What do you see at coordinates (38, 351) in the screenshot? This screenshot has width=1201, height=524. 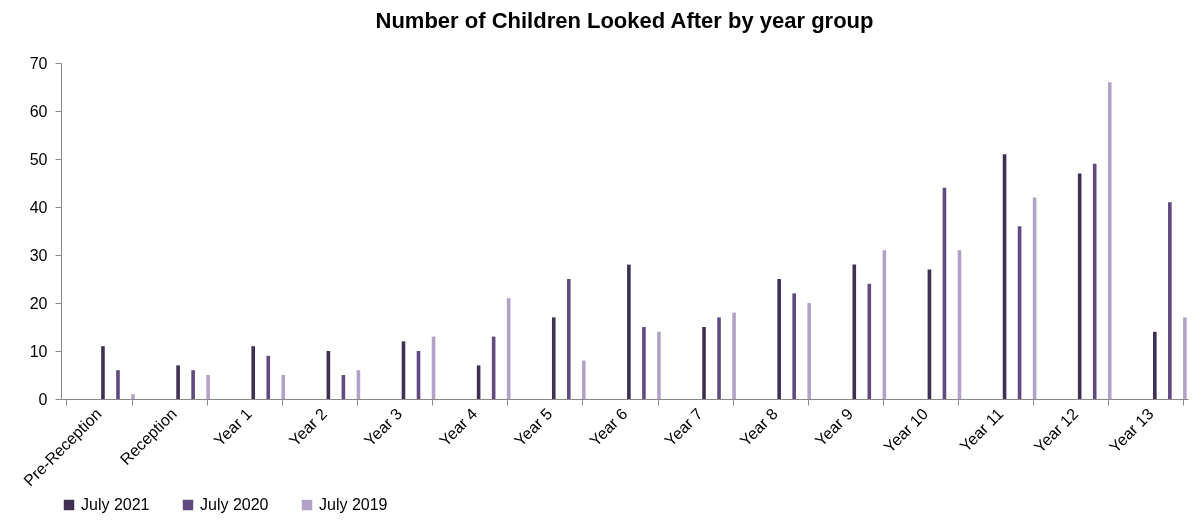 I see `y-tick-label: 10` at bounding box center [38, 351].